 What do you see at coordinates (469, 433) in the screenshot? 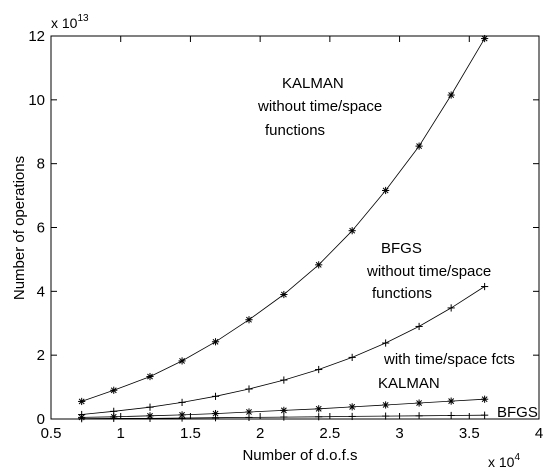
I see `x-tick-label: 3.5` at bounding box center [469, 433].